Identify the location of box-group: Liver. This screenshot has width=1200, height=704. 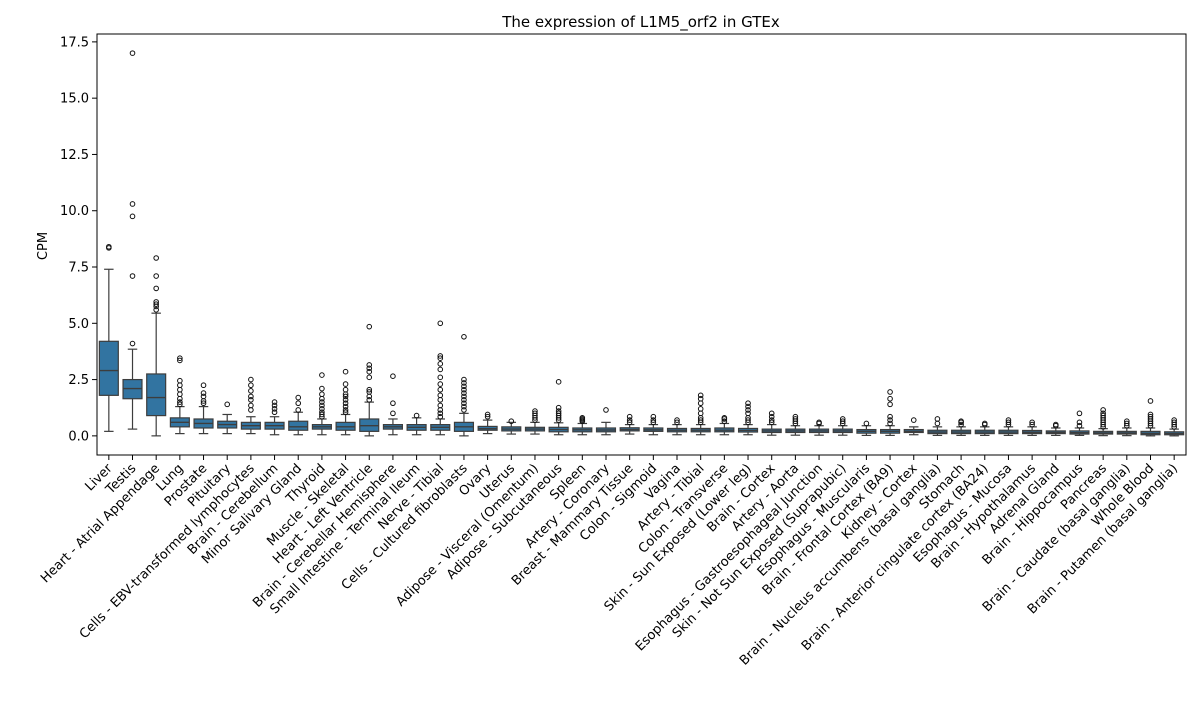
(101, 368).